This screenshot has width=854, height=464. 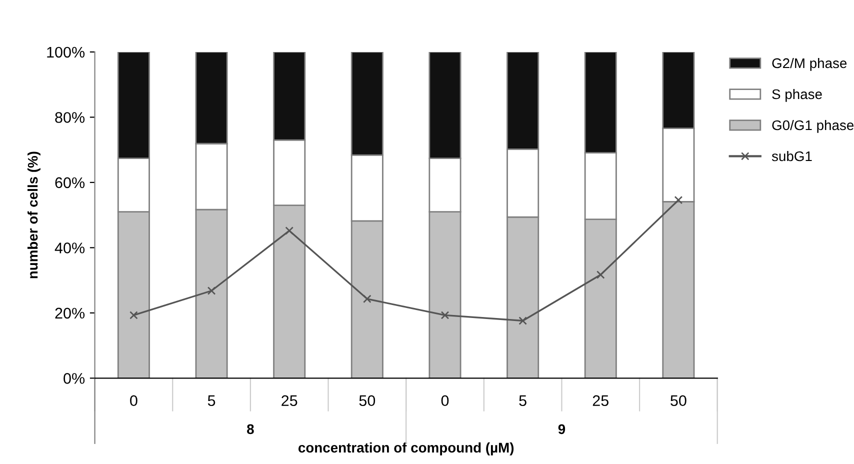 I want to click on x-axis-title: concentration of compound (µM), so click(x=406, y=449).